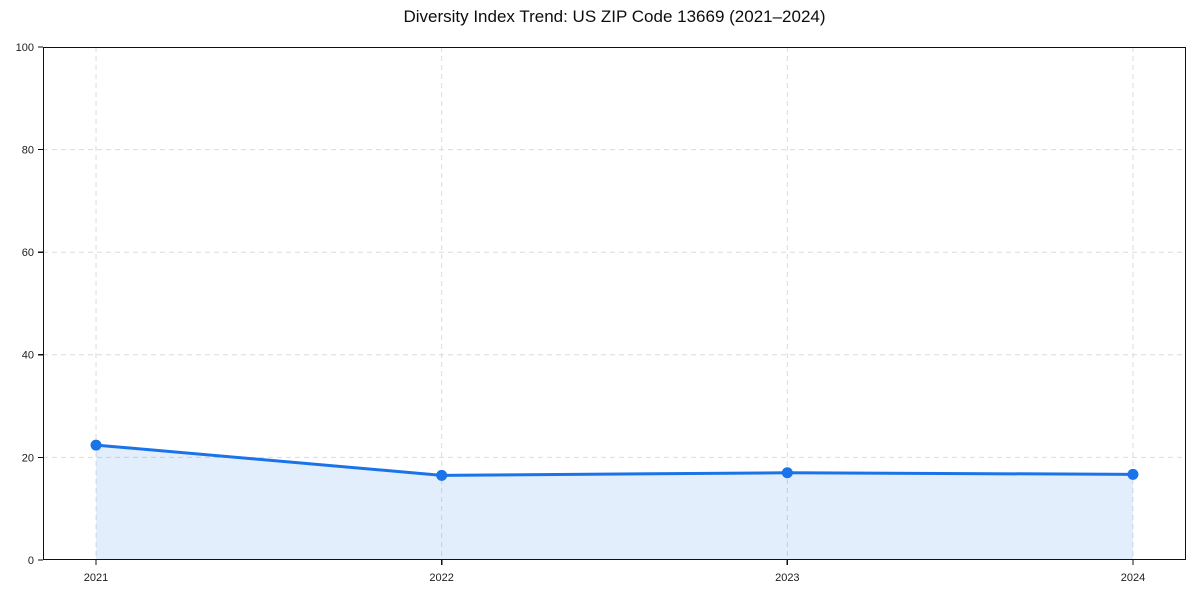 Image resolution: width=1200 pixels, height=600 pixels. What do you see at coordinates (441, 578) in the screenshot?
I see `x-tick-label: 2022` at bounding box center [441, 578].